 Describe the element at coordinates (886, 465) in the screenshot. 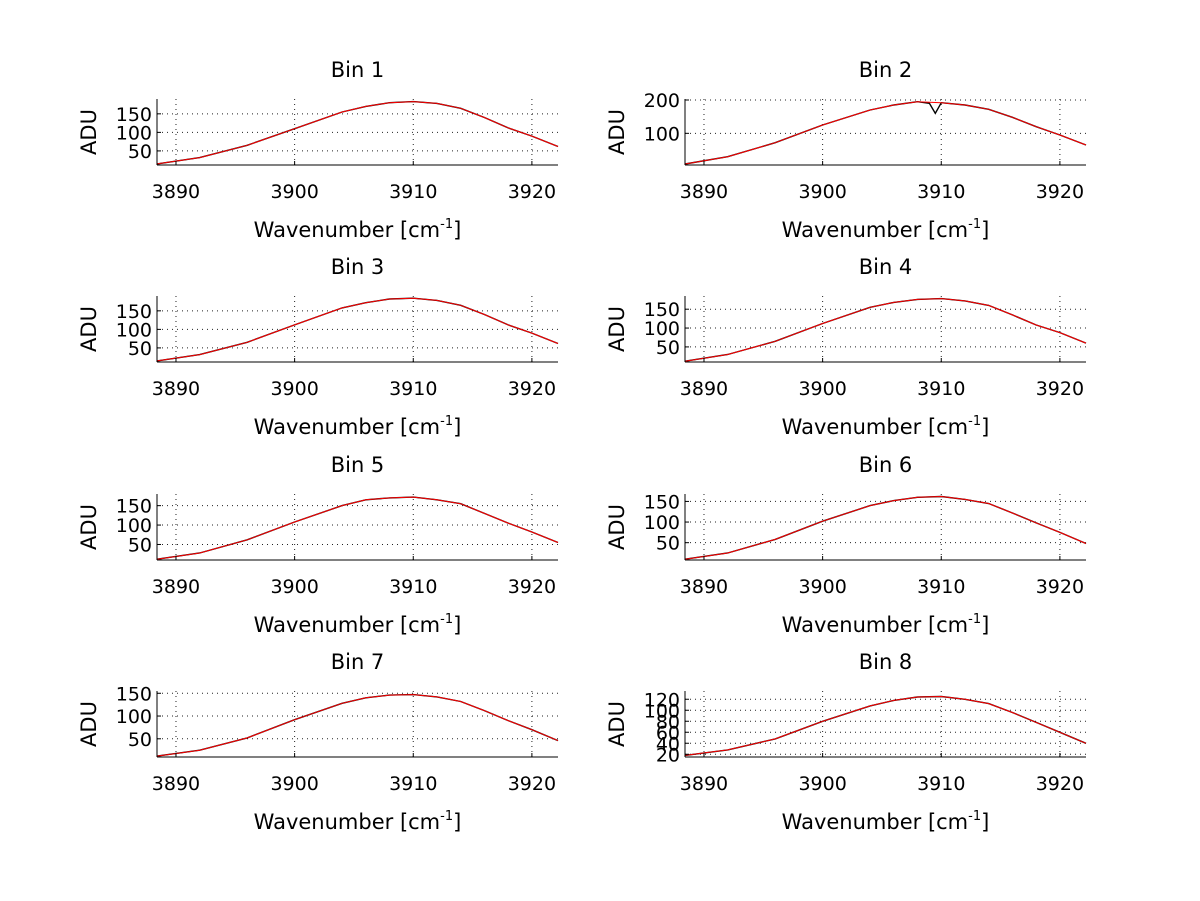

I see `subplot-title: Bin 6` at that location.